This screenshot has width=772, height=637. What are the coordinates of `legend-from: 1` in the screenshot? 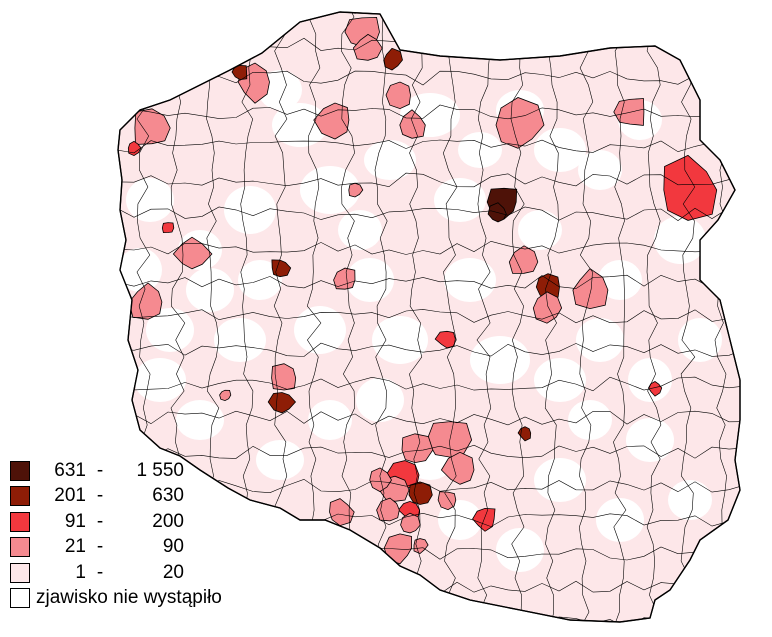 It's located at (80, 572).